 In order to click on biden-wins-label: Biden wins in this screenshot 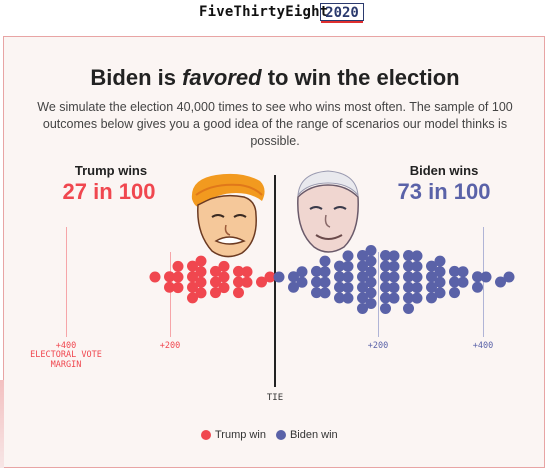, I will do `click(444, 170)`.